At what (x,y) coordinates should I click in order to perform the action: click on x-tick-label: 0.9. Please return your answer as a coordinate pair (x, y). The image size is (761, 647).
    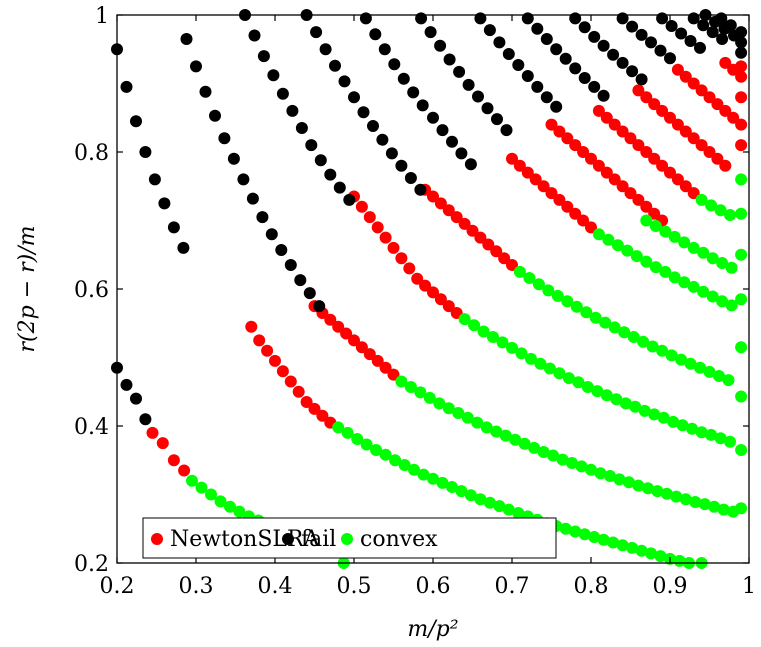
    Looking at the image, I should click on (670, 586).